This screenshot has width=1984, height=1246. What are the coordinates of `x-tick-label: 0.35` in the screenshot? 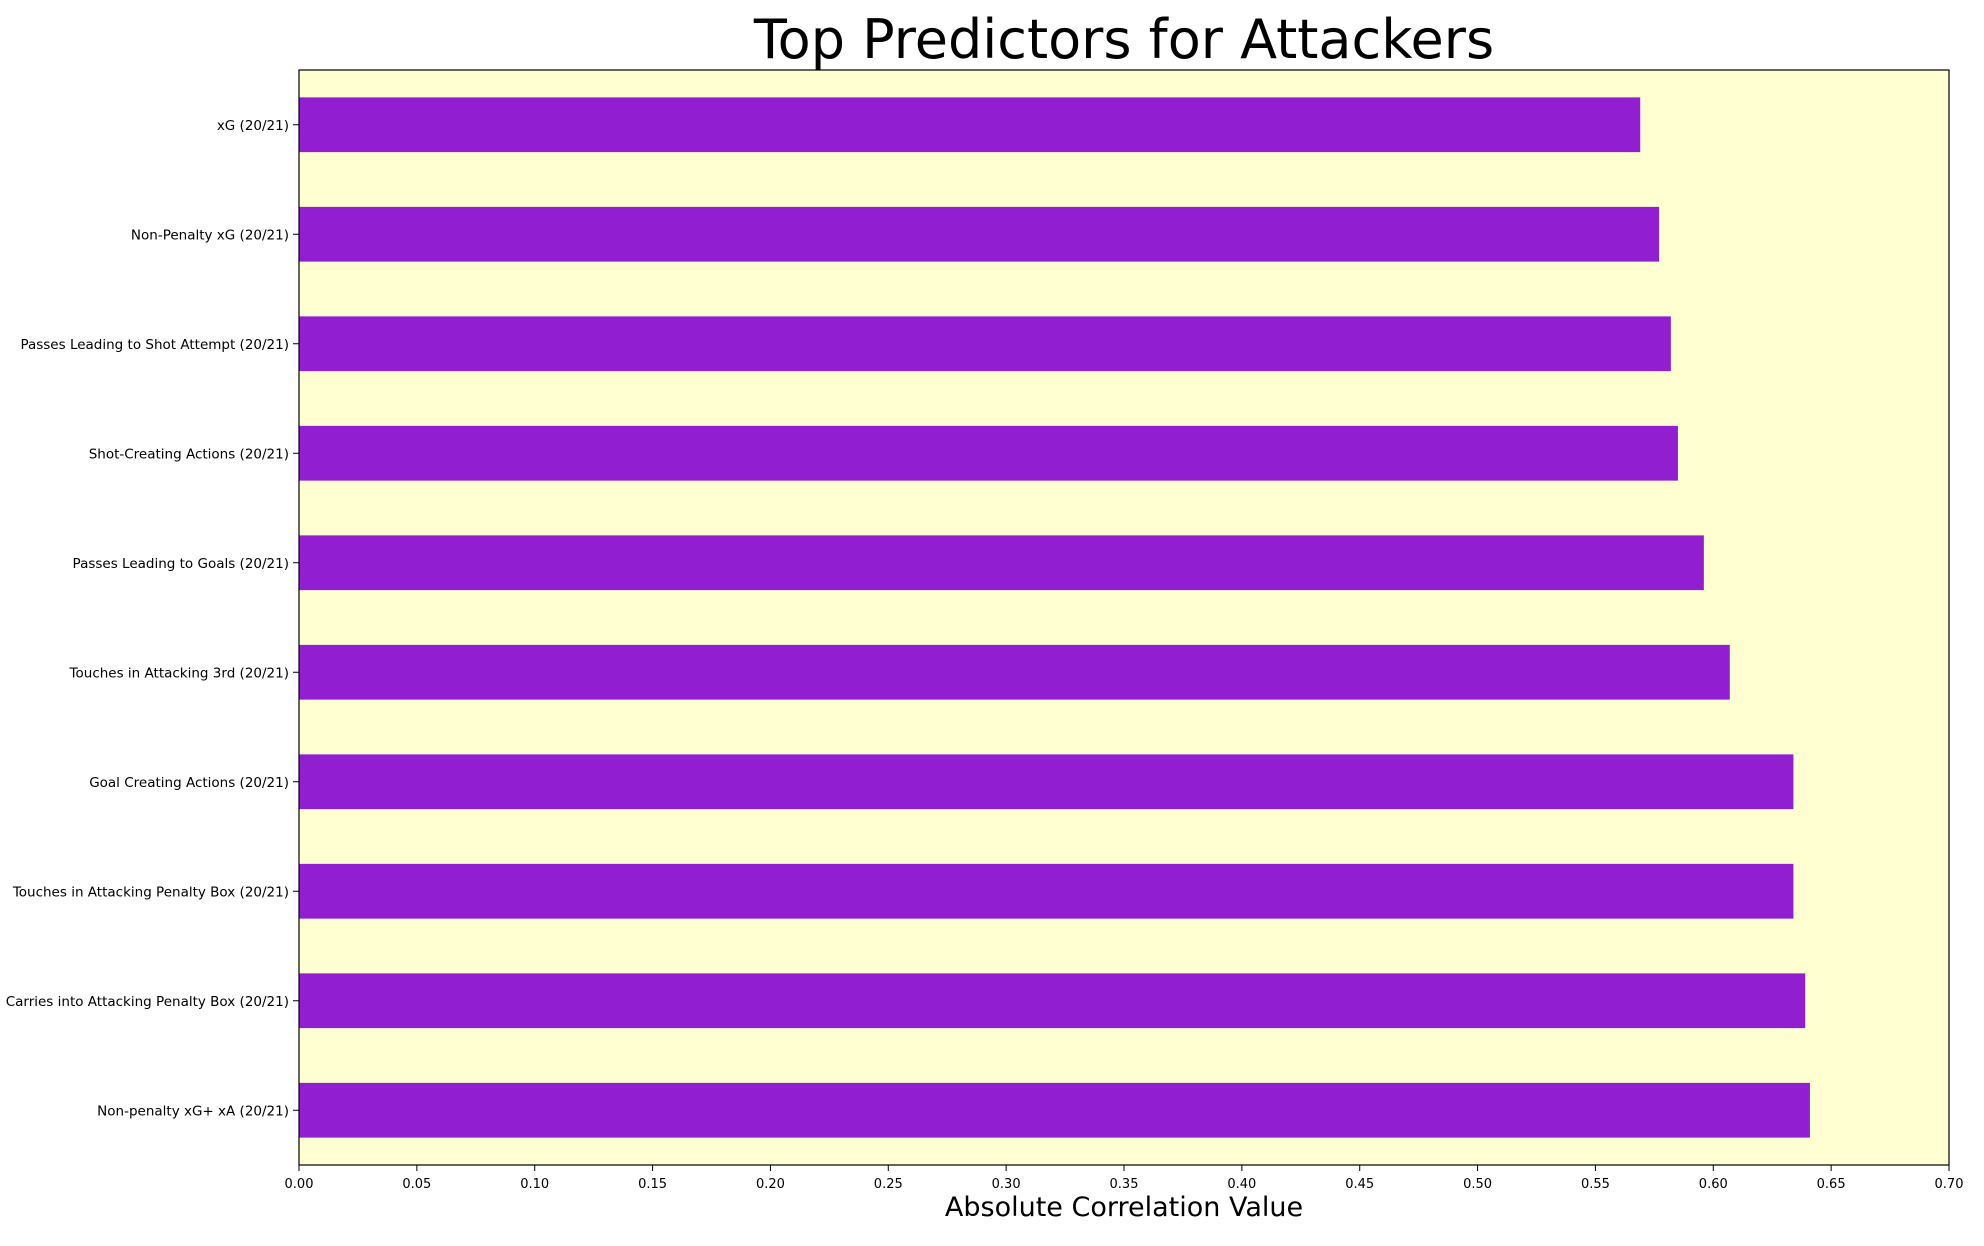 It's located at (1124, 1184).